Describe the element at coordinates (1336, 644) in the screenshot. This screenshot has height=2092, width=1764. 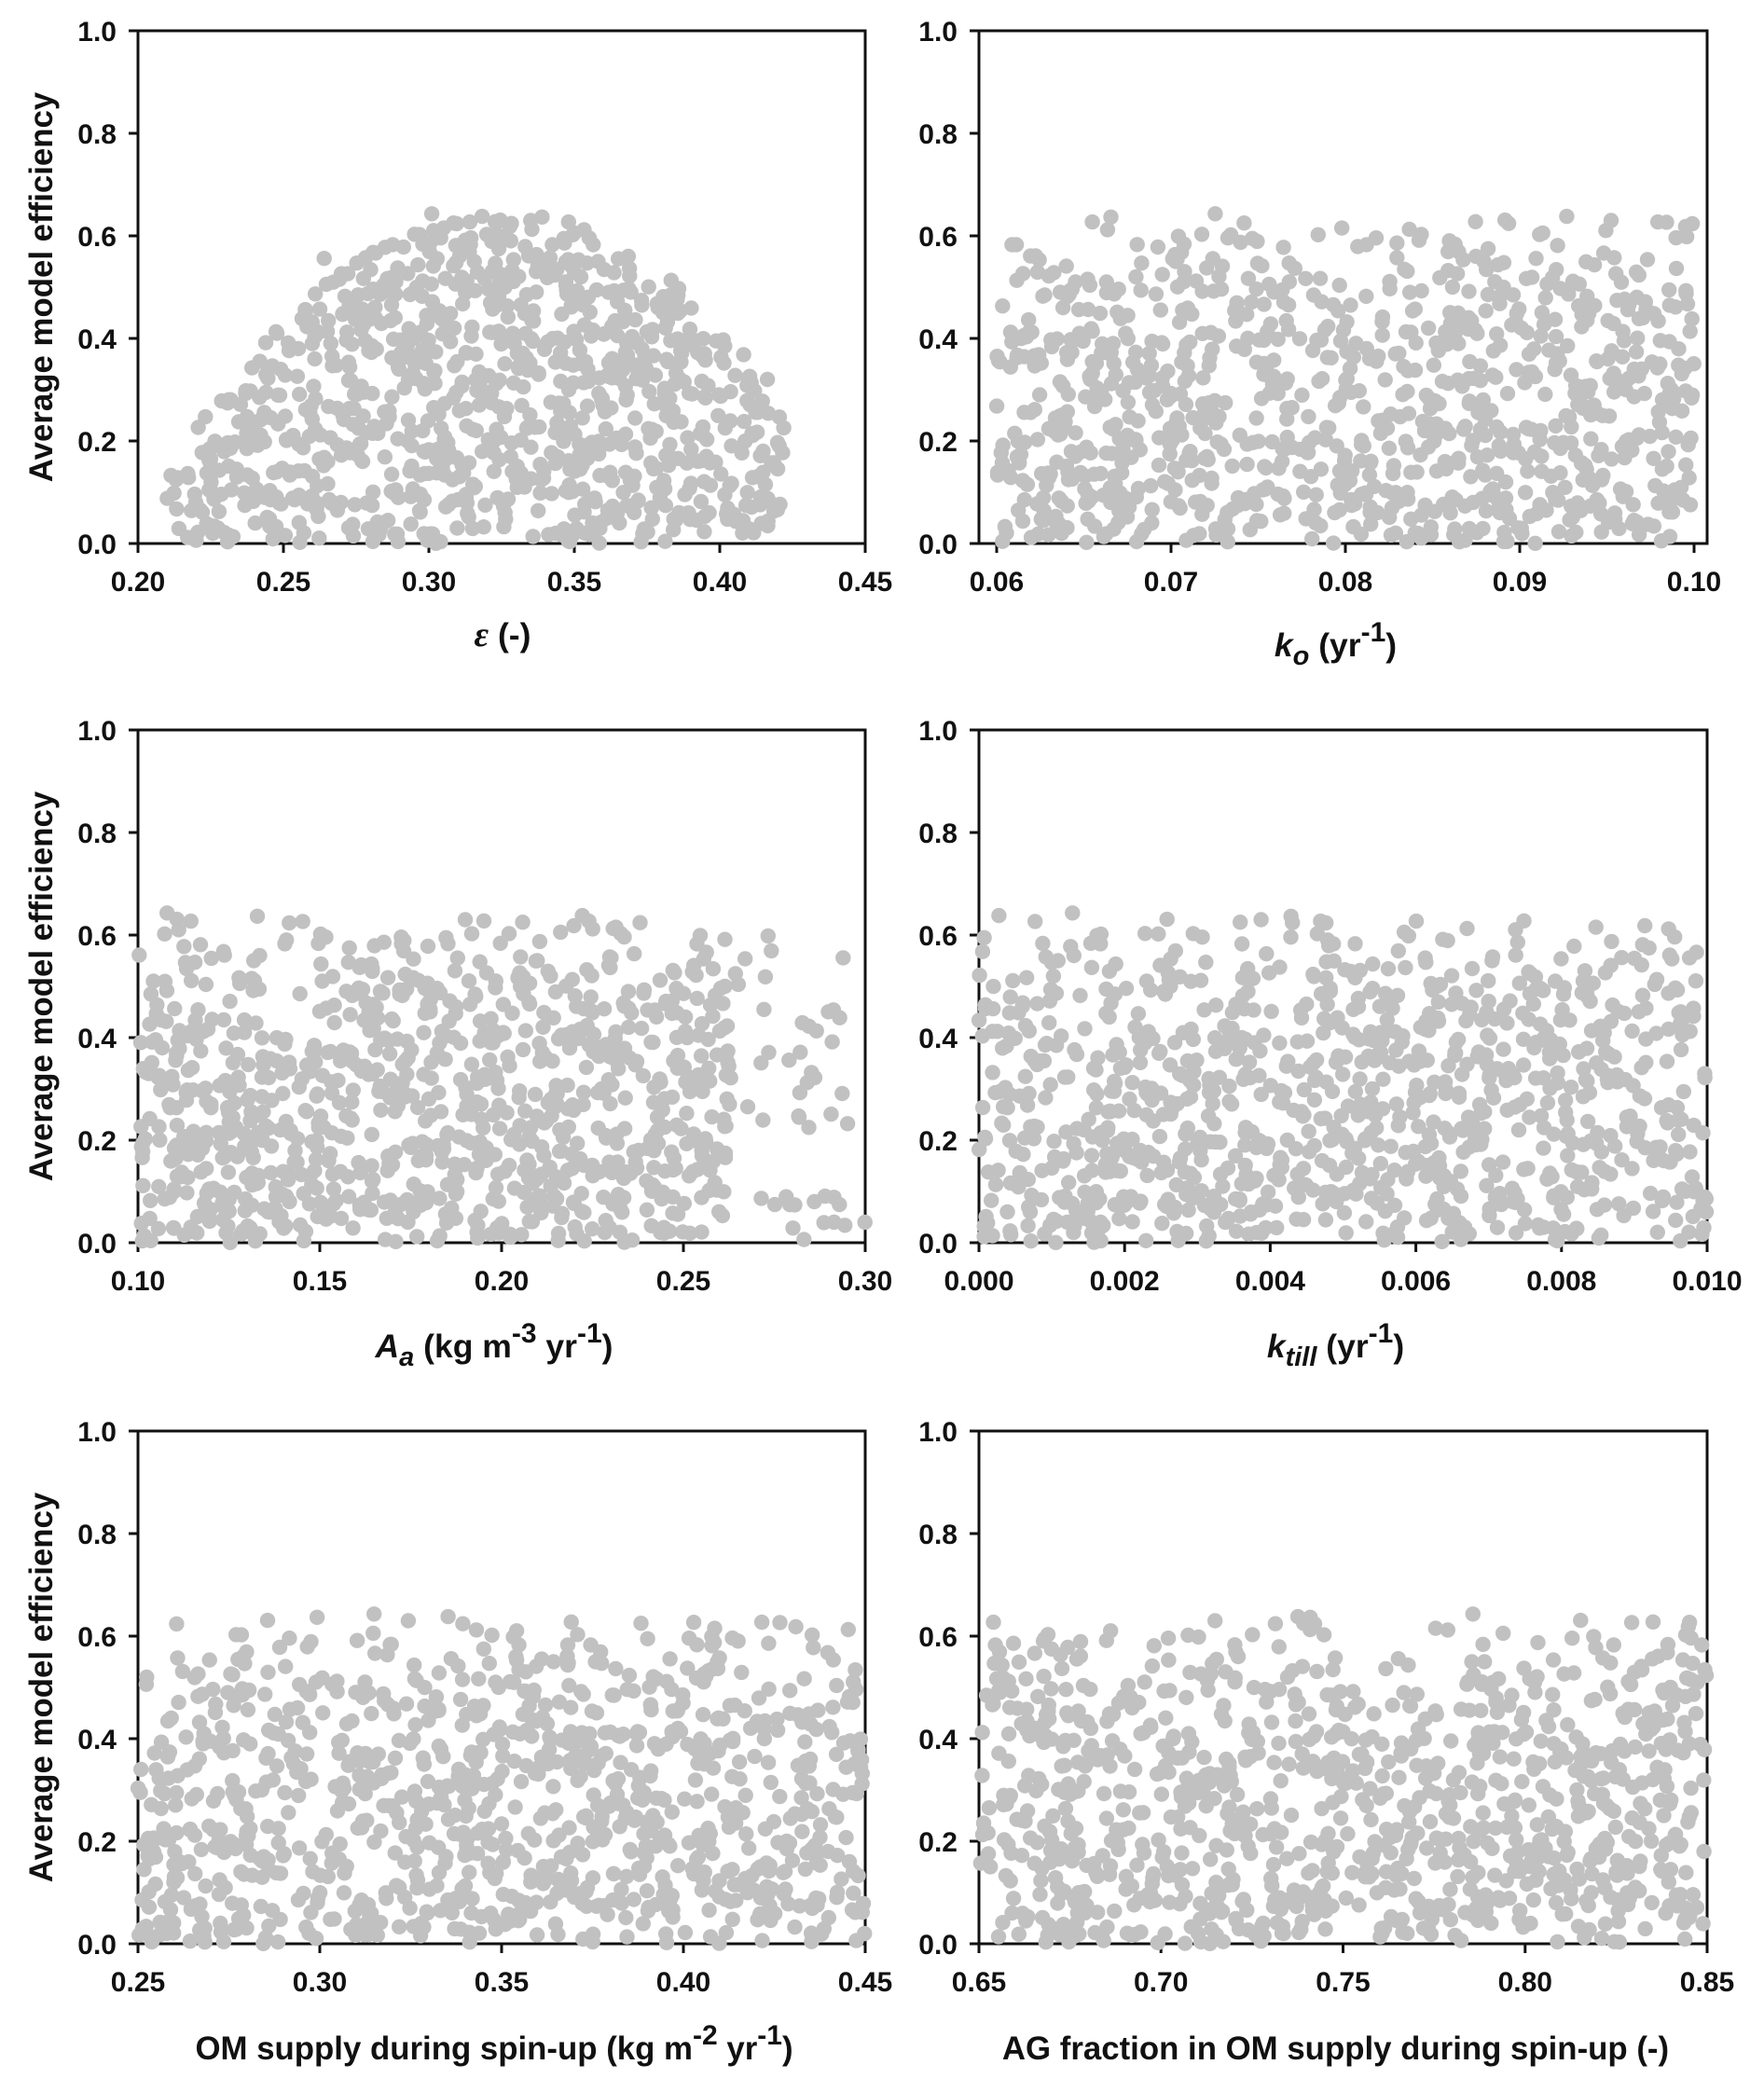
I see `svg-text: ko (yr-1)` at that location.